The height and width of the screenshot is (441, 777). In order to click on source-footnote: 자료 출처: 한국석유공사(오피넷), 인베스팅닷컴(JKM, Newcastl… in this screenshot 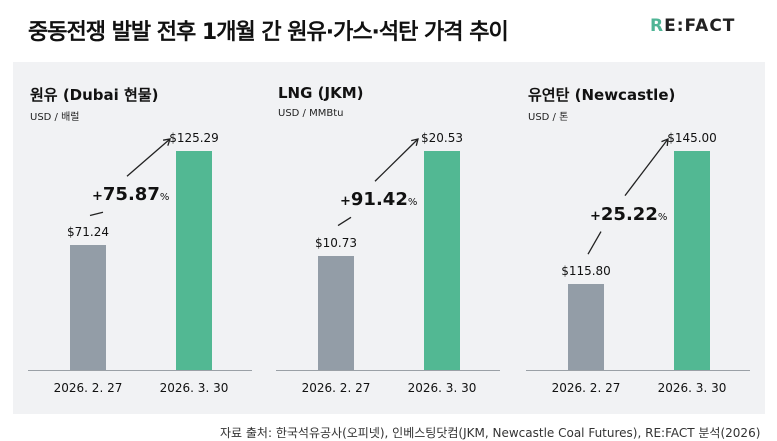, I will do `click(490, 433)`.